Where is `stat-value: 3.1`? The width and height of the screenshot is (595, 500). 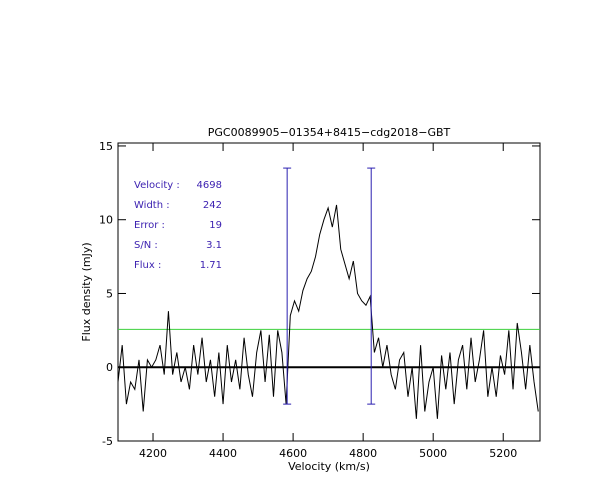 stat-value: 3.1 is located at coordinates (214, 245).